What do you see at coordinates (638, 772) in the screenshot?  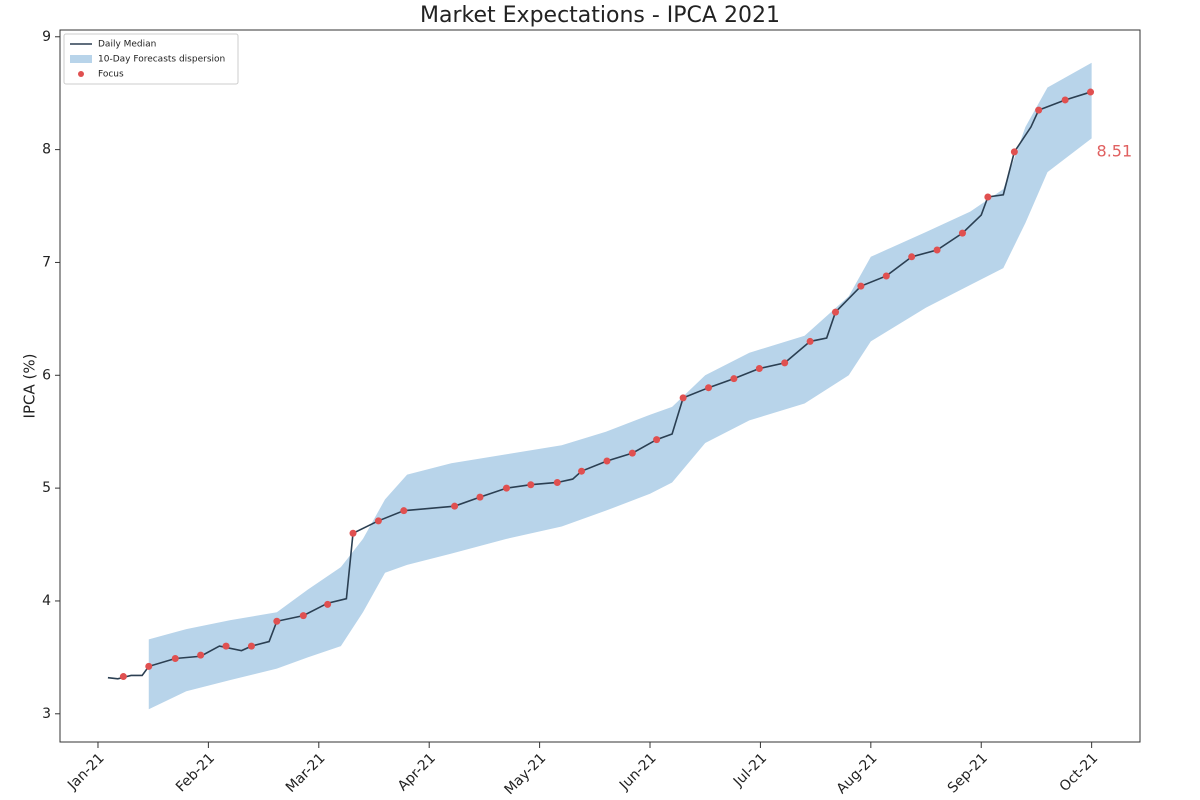 I see `x-tick-label: Jun-21` at bounding box center [638, 772].